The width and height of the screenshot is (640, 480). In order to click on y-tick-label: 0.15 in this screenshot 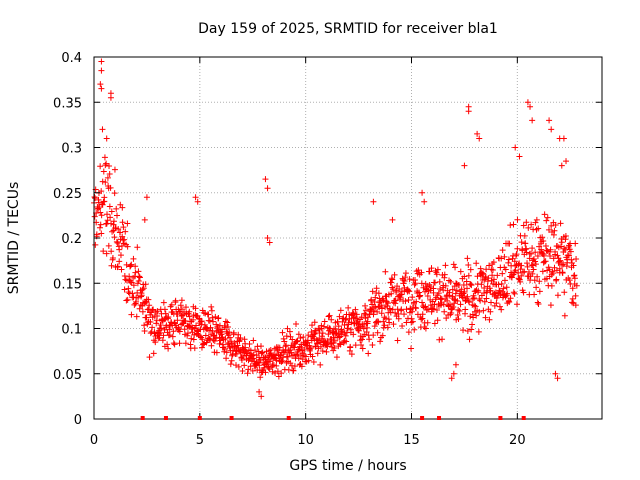, I will do `click(67, 284)`.